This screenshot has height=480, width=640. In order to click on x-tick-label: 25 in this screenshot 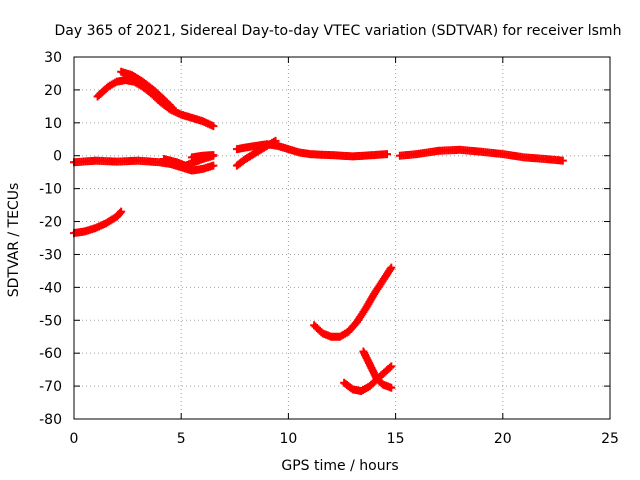, I will do `click(610, 439)`.